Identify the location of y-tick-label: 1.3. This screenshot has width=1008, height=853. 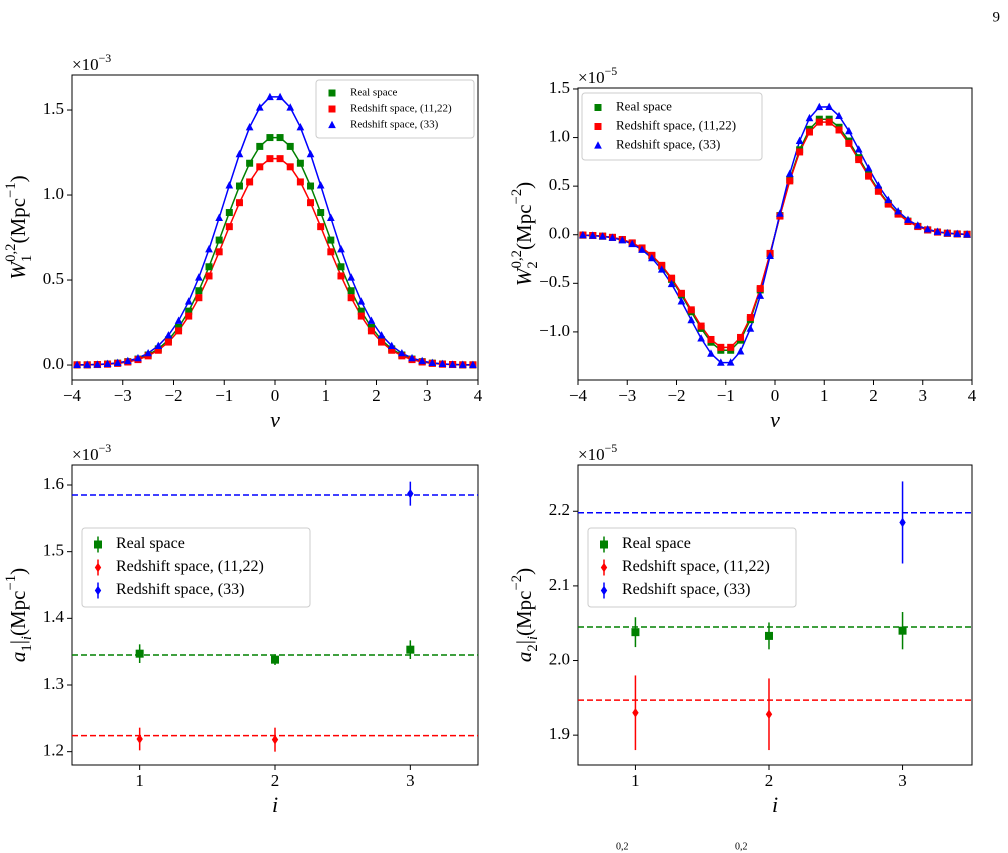
(53, 683).